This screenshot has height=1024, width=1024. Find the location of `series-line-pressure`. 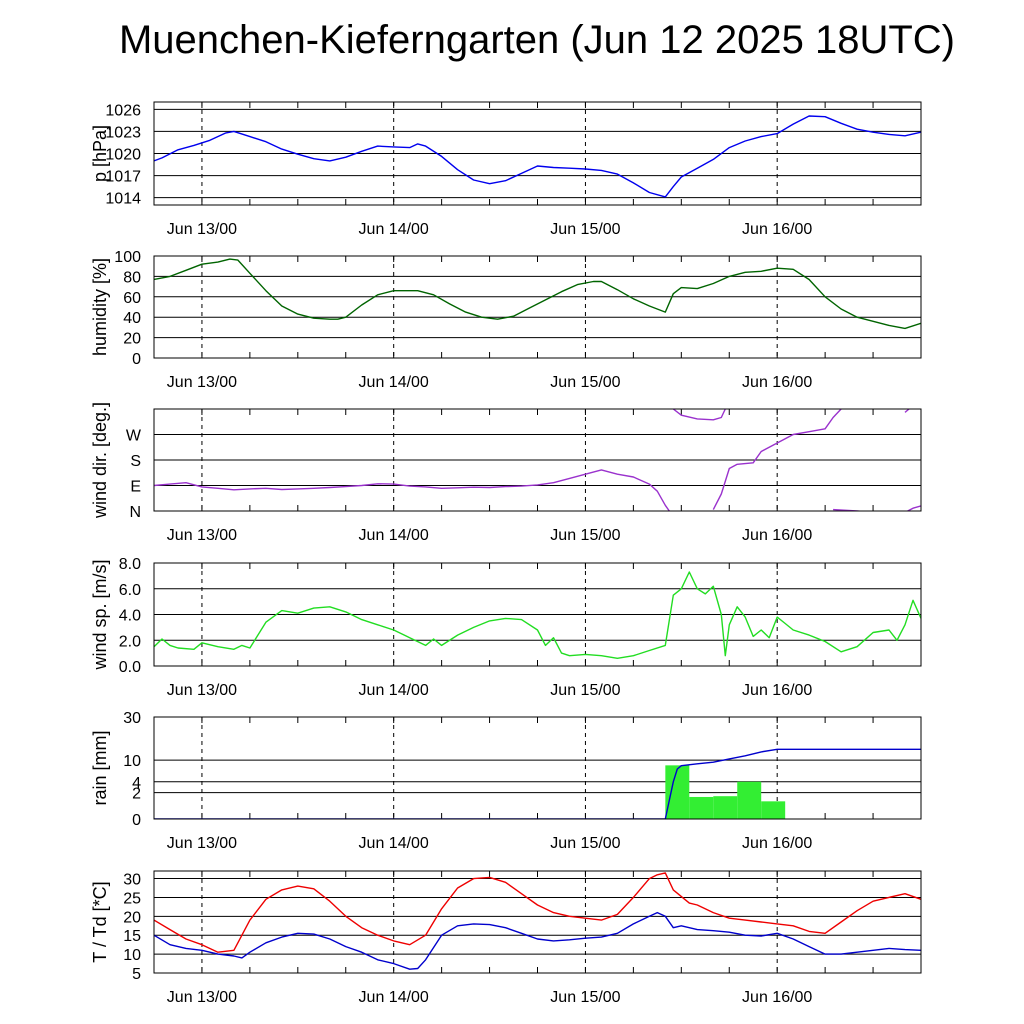

series-line-pressure is located at coordinates (537, 156).